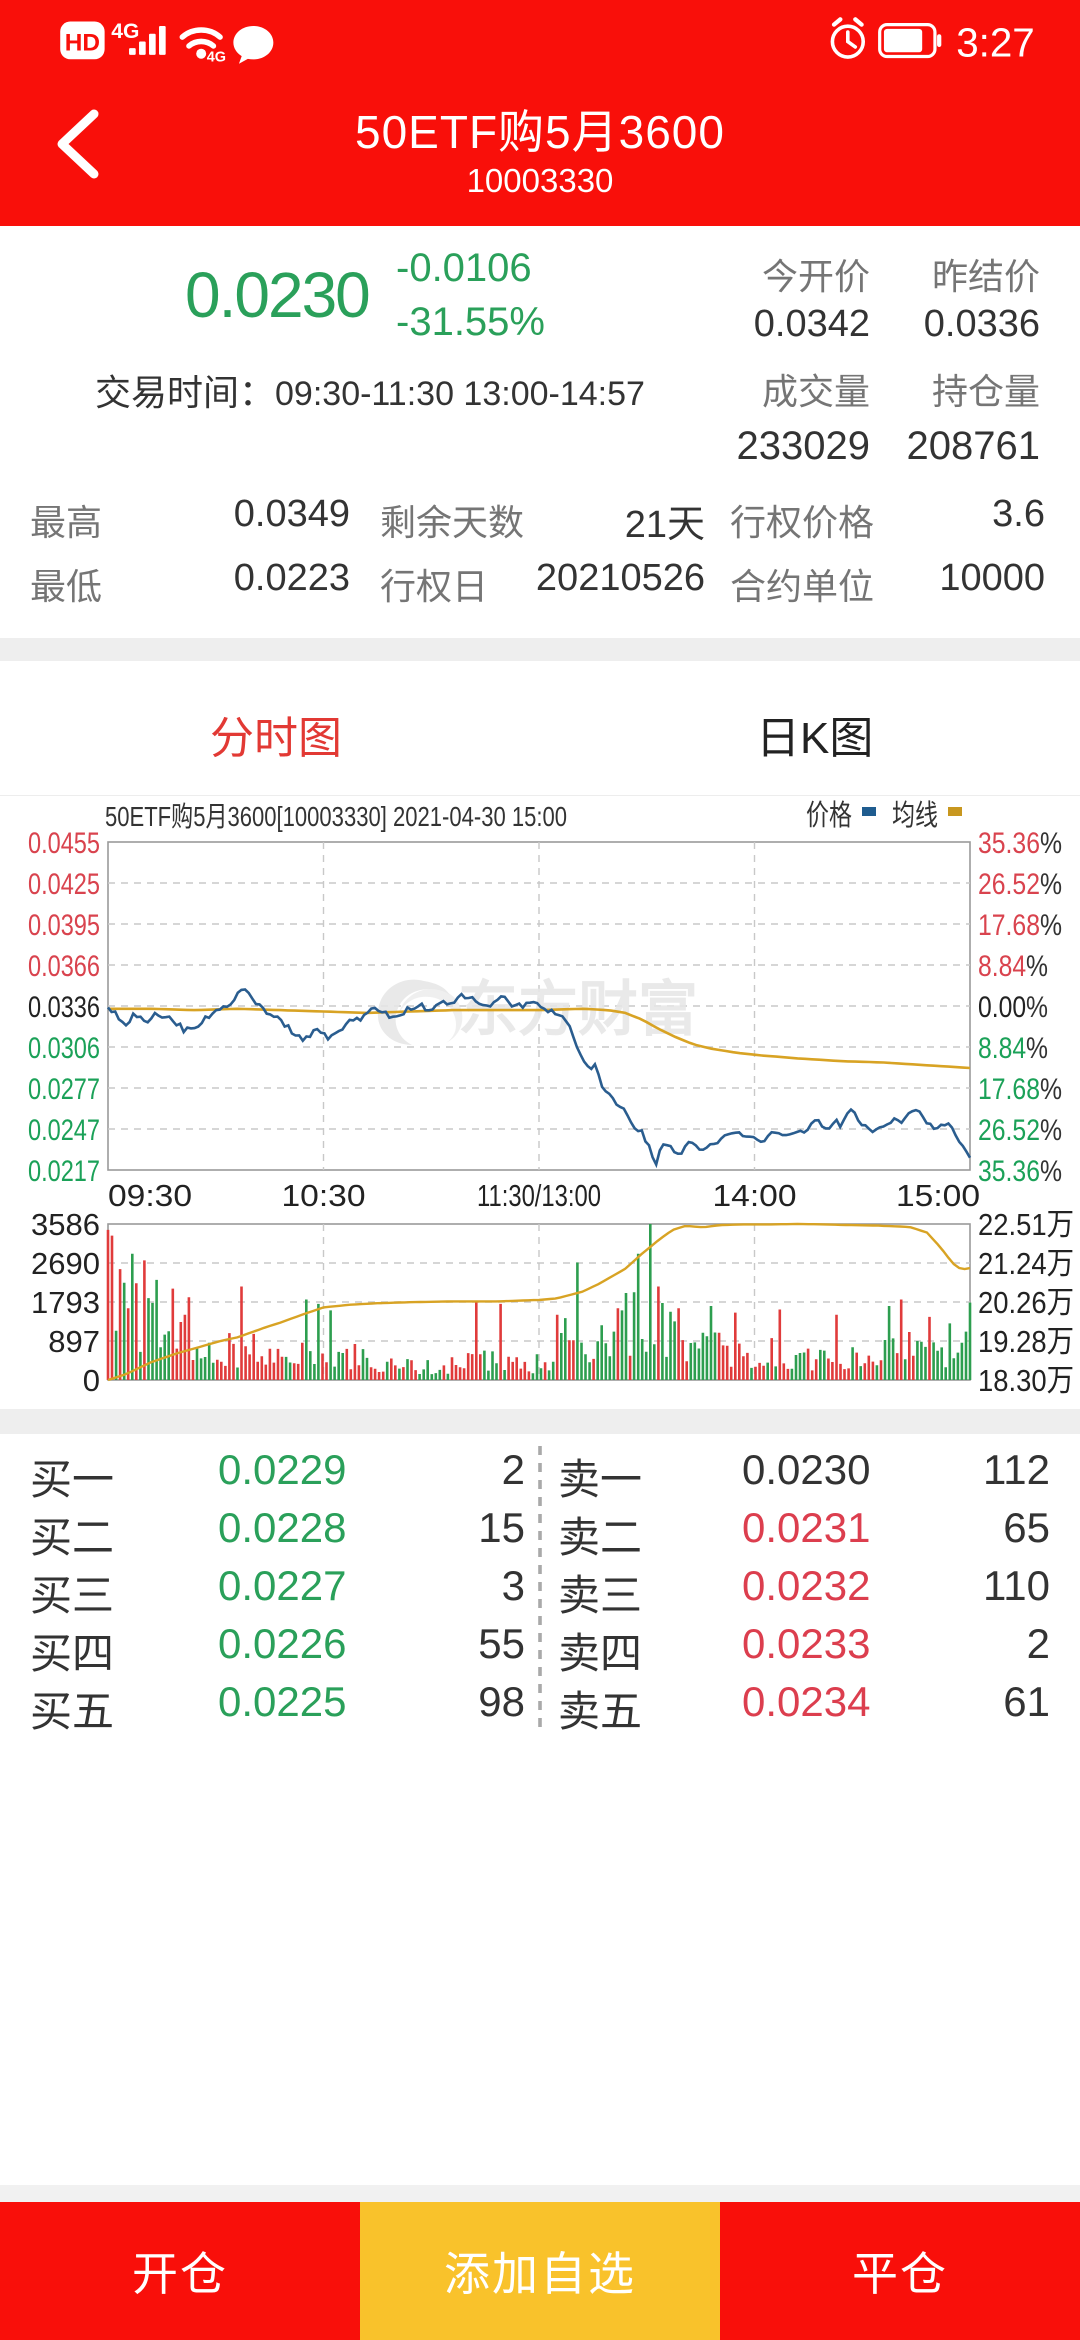 The height and width of the screenshot is (2340, 1080). Describe the element at coordinates (64, 884) in the screenshot. I see `svg-text: 0.0425` at that location.